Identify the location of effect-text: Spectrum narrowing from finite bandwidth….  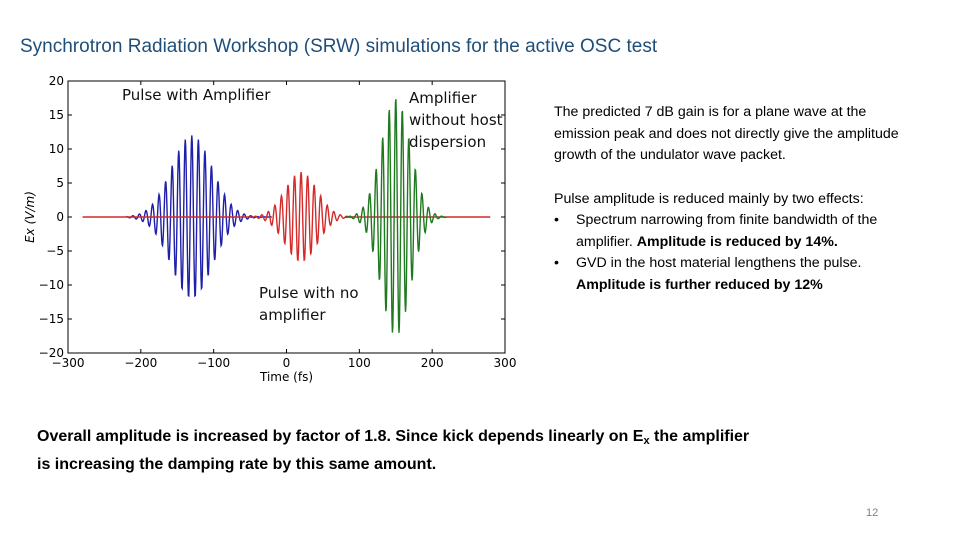
(727, 231).